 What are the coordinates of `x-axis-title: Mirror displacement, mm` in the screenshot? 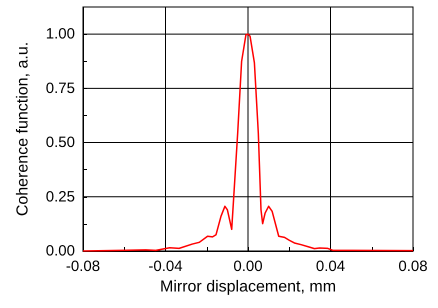 It's located at (248, 287).